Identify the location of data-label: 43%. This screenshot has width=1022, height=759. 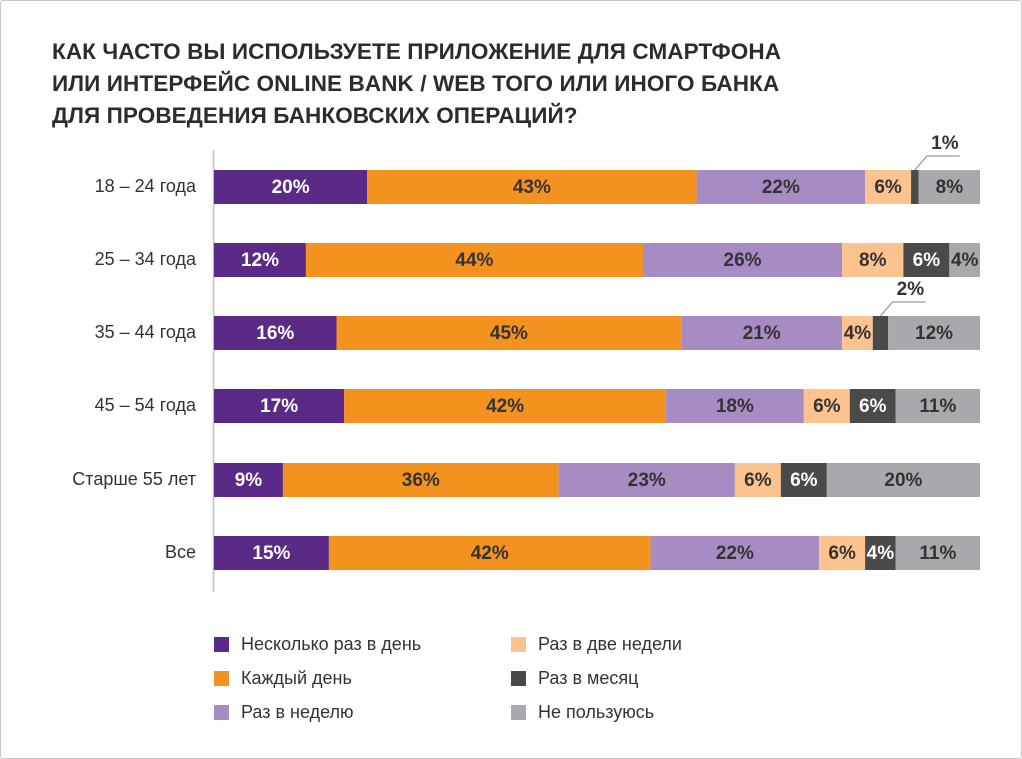
(532, 187).